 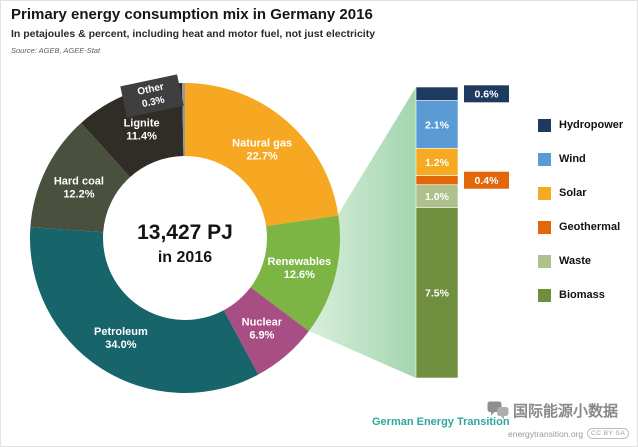 I want to click on legend-label: Wind, so click(x=572, y=159).